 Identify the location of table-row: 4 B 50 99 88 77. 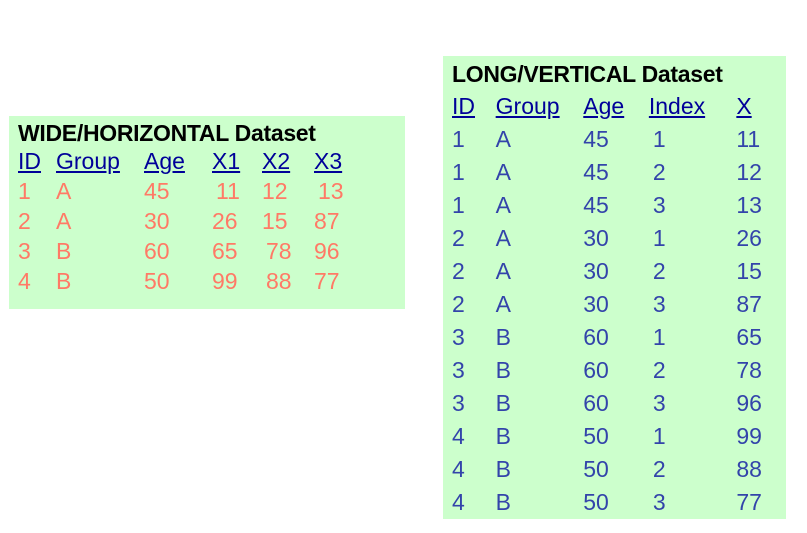
(191, 281).